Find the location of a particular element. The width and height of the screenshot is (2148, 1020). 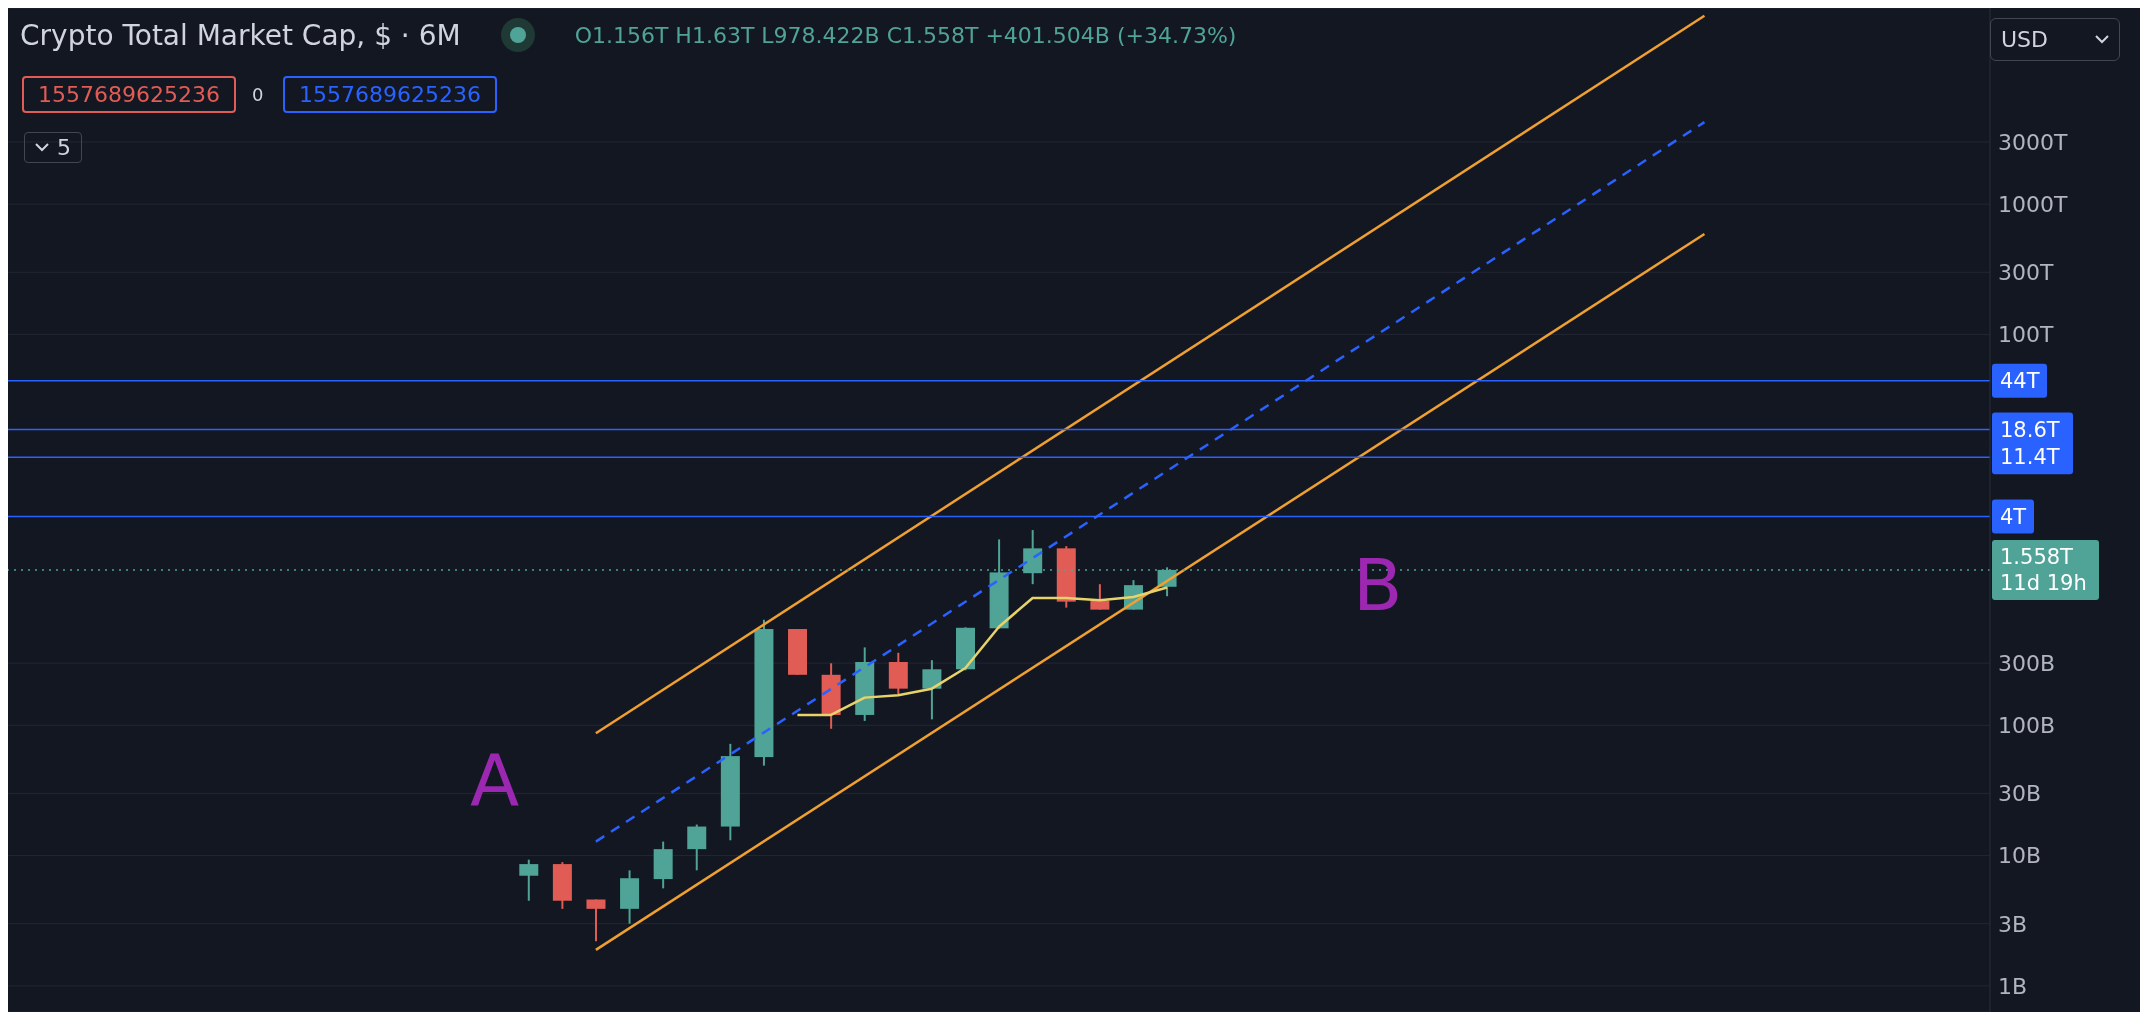

ref-line-label: 4T is located at coordinates (2013, 516).